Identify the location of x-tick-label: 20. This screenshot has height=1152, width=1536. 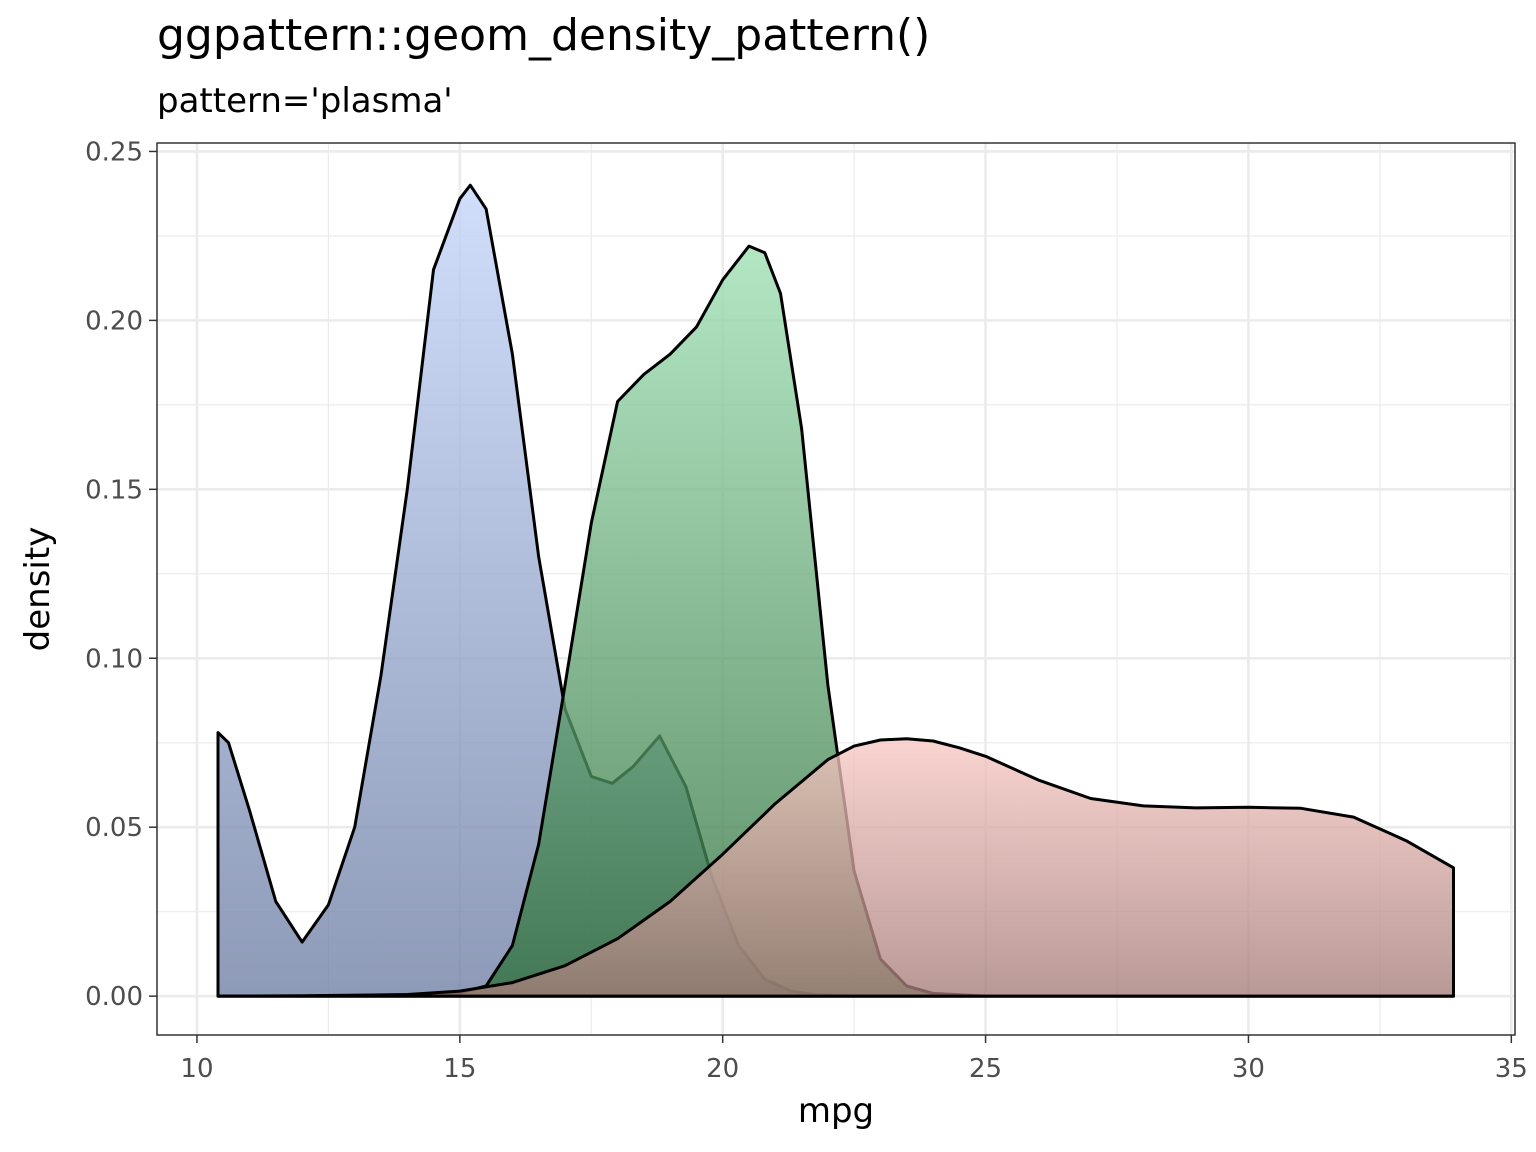
(722, 1069).